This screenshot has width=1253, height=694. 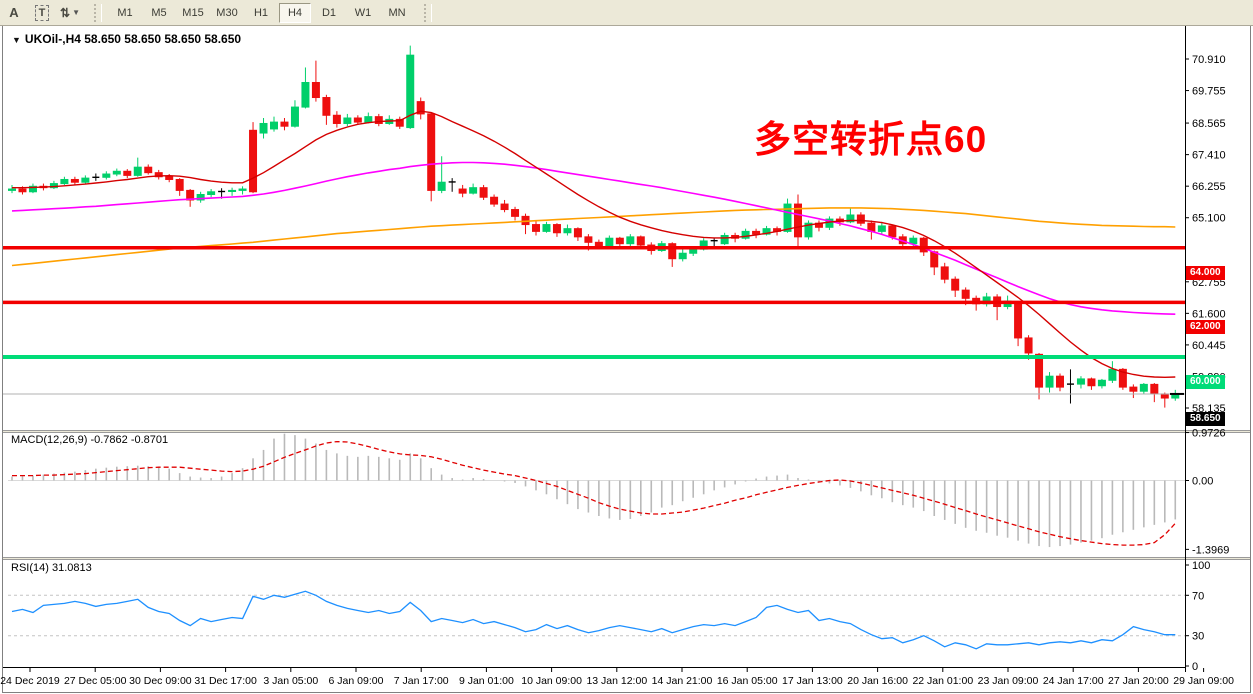 I want to click on svg-text: 70.910, so click(x=1209, y=60).